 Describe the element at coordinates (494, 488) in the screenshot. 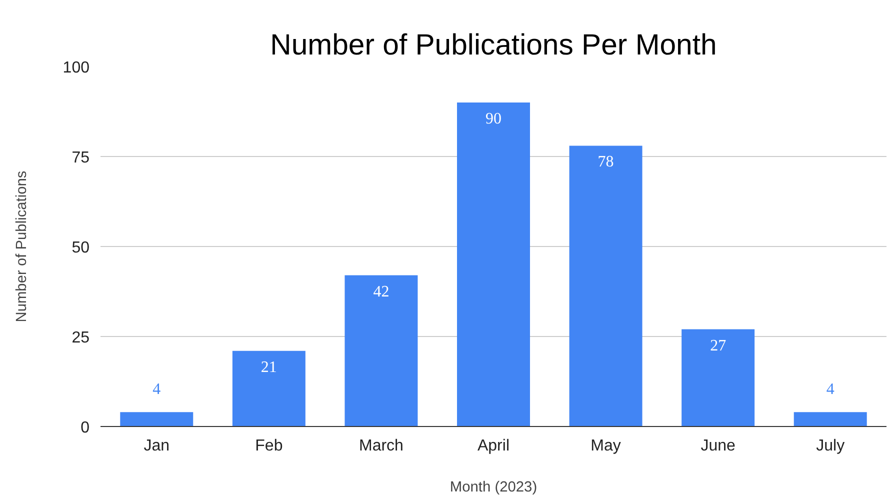

I see `x-axis-title: Month (2023)` at that location.